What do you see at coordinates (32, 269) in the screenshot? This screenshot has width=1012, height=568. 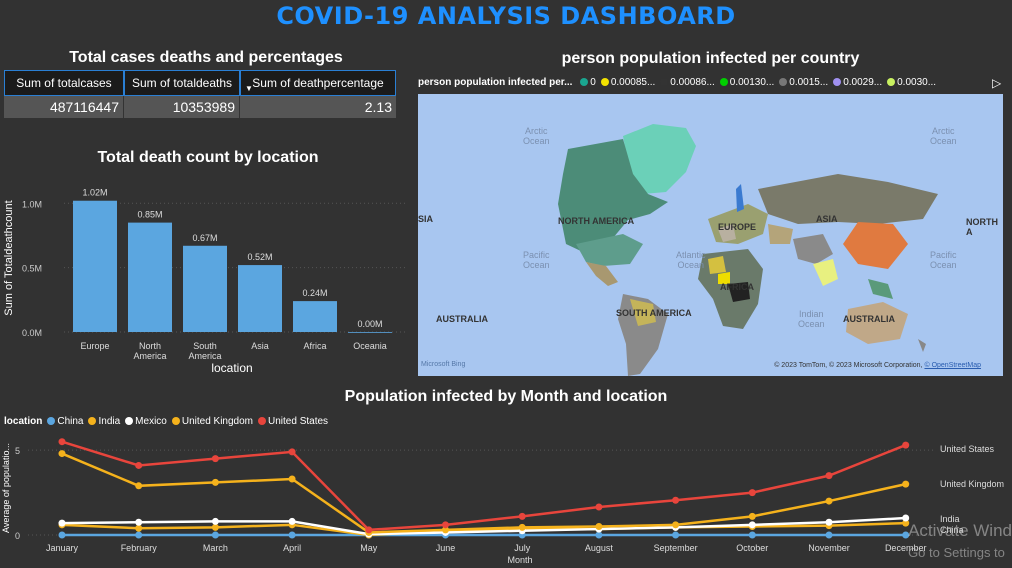 I see `y-tick-label: 0.5M` at bounding box center [32, 269].